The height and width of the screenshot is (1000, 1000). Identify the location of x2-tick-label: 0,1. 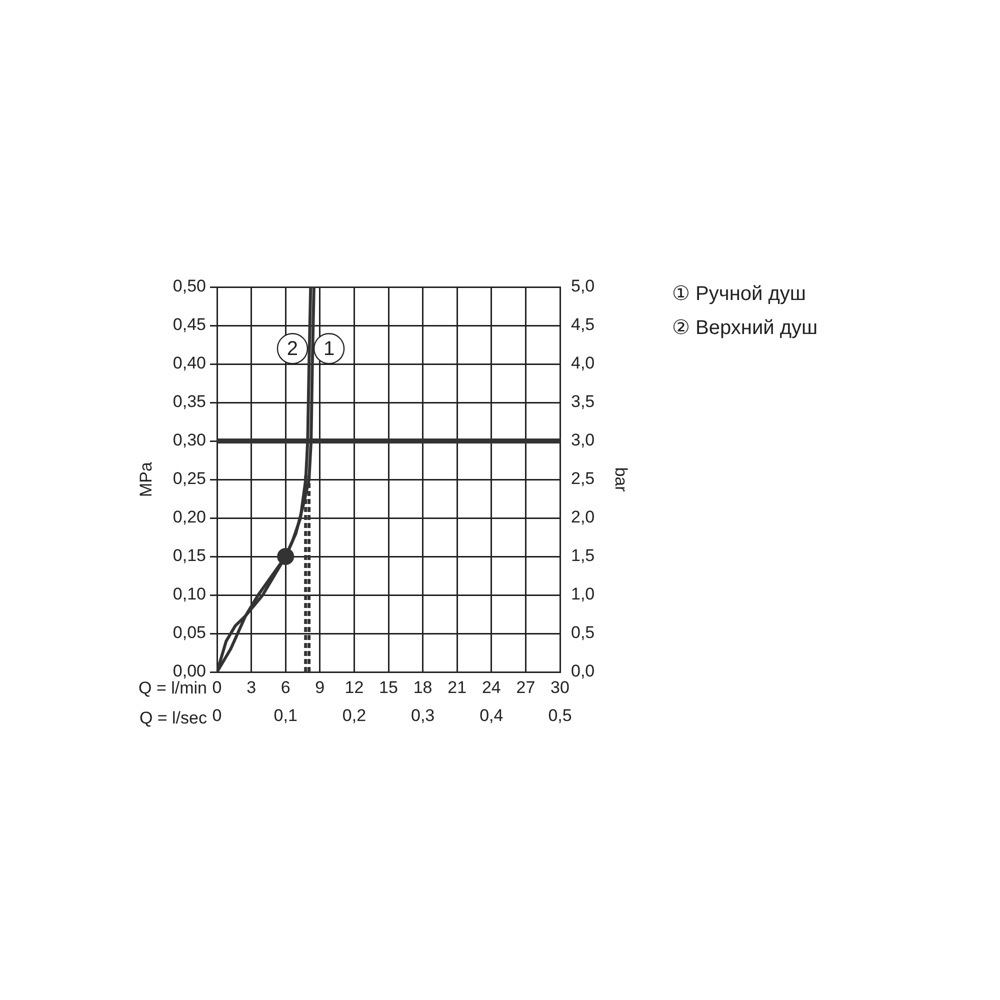
(286, 715).